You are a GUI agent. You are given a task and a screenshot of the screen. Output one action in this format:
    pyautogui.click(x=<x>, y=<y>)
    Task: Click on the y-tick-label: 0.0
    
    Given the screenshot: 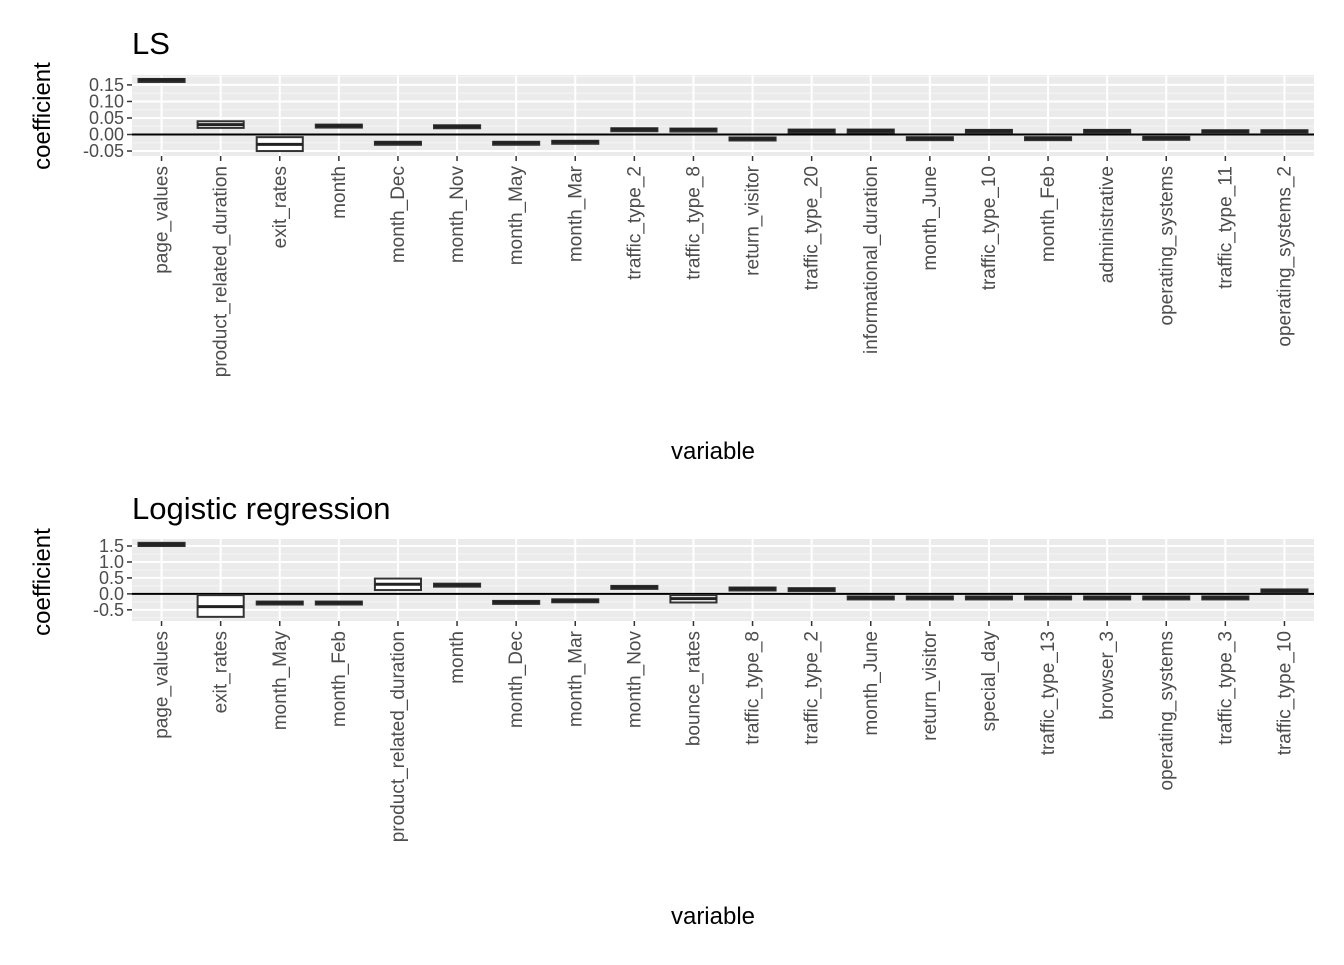 What is the action you would take?
    pyautogui.click(x=111, y=594)
    